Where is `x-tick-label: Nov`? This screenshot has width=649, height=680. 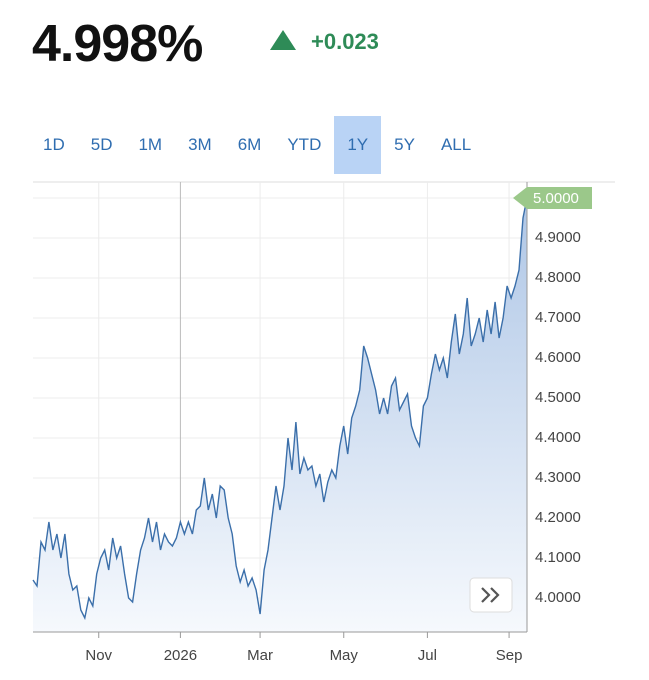
x-tick-label: Nov is located at coordinates (98, 655).